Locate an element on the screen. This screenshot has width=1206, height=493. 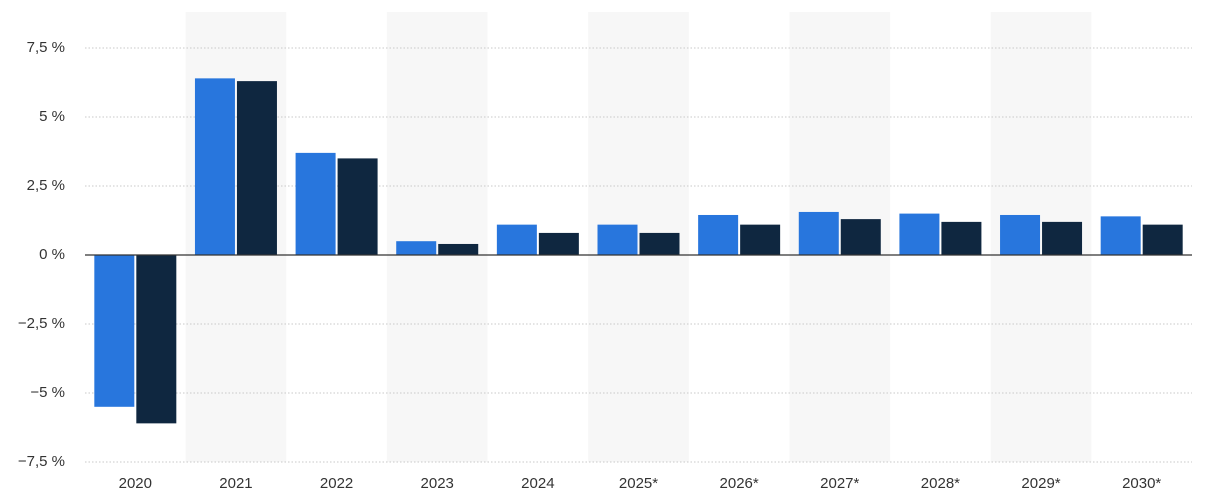
x-tick-label: 2023 is located at coordinates (437, 483).